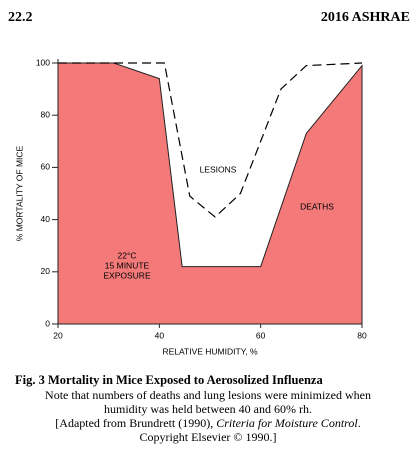 This screenshot has height=458, width=416. What do you see at coordinates (160, 335) in the screenshot?
I see `x-tick-label: 40` at bounding box center [160, 335].